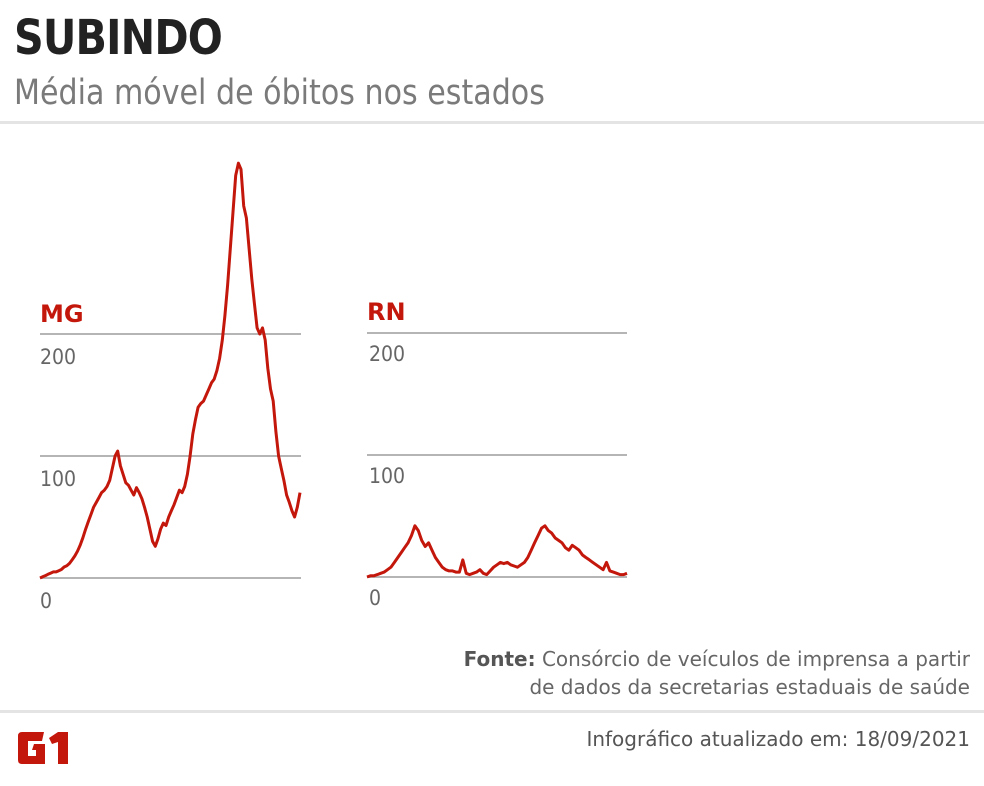 Image resolution: width=984 pixels, height=786 pixels. Describe the element at coordinates (492, 711) in the screenshot. I see `footer-divider` at that location.